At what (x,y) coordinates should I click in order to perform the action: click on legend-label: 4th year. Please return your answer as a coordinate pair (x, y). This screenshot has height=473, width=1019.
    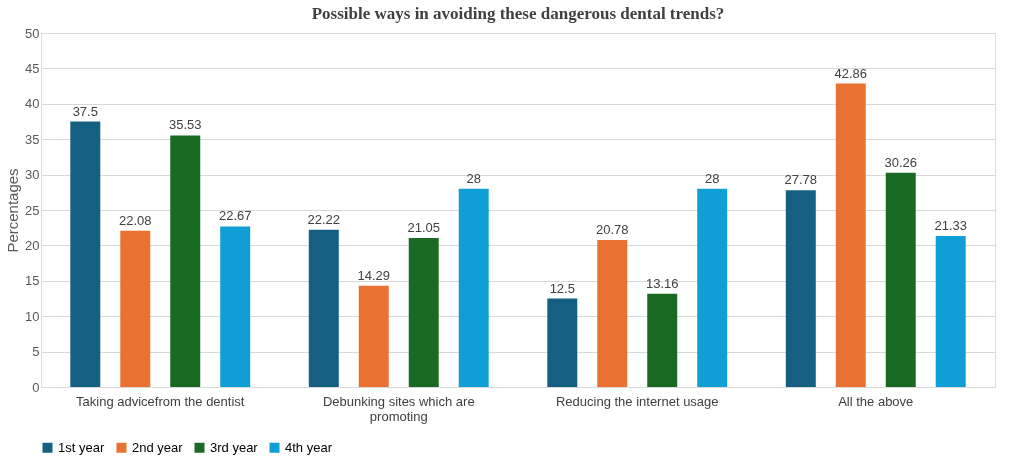
    Looking at the image, I should click on (309, 447).